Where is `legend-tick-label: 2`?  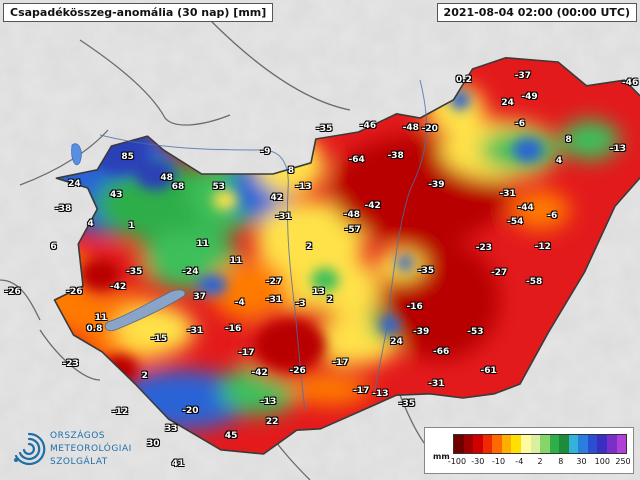
legend-tick-label: 2 is located at coordinates (540, 461).